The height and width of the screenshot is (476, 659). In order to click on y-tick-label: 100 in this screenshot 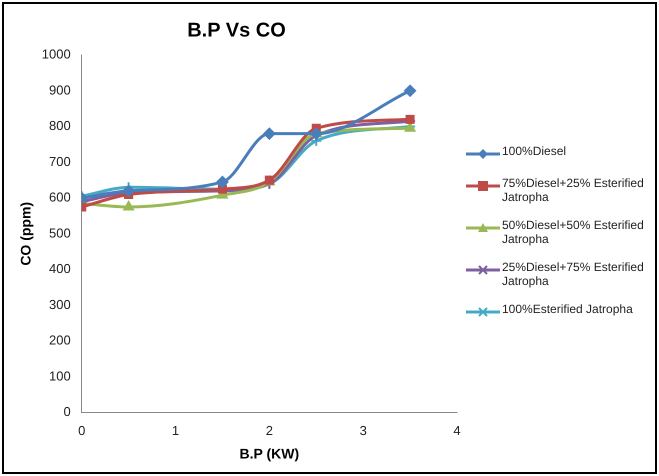, I will do `click(60, 376)`.